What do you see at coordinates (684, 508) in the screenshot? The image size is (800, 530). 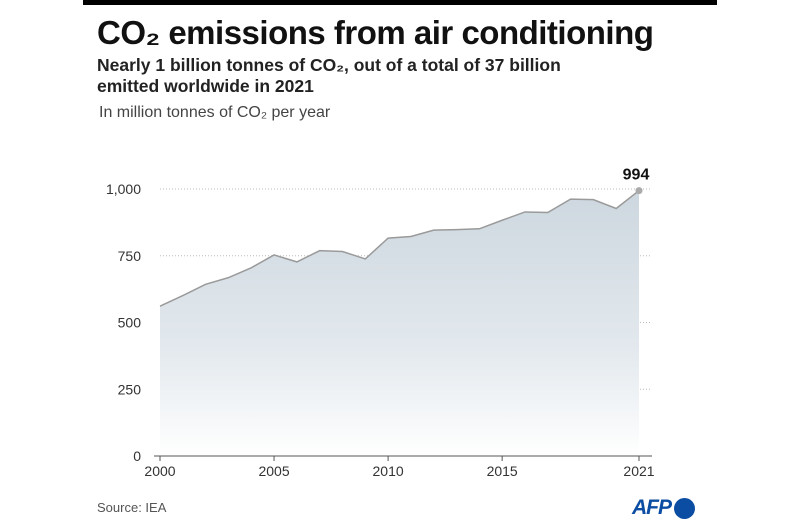 I see `logo-dot` at bounding box center [684, 508].